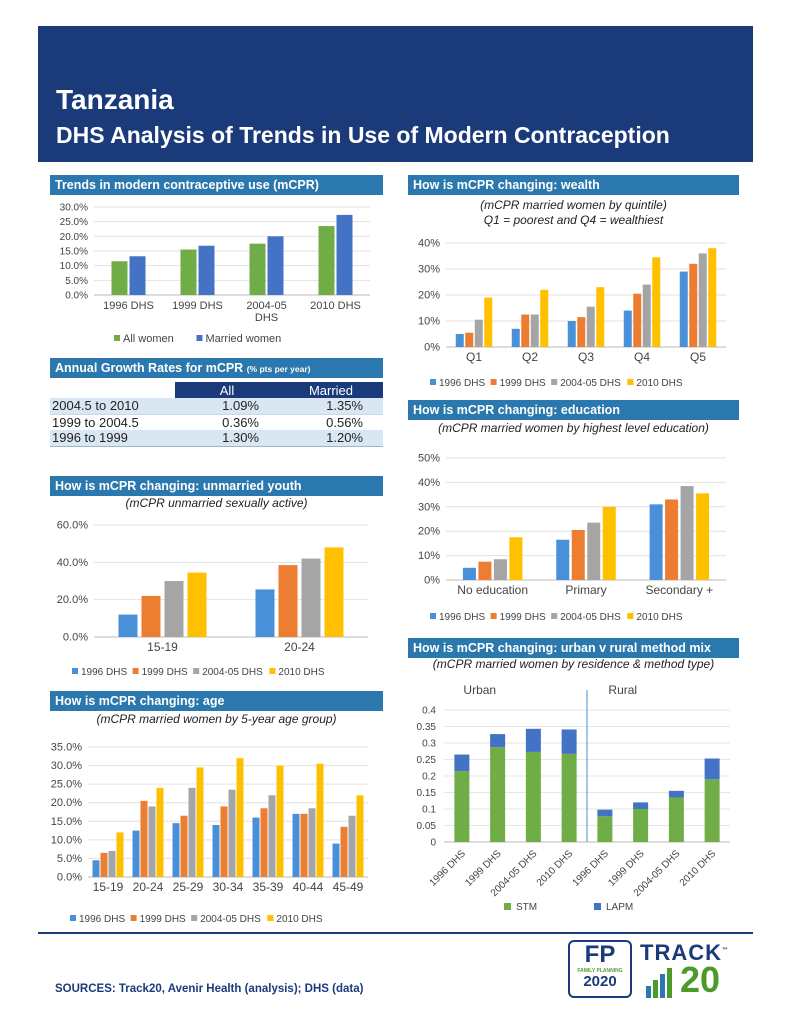 Image resolution: width=791 pixels, height=1024 pixels. I want to click on y-tick-label: 25.0%, so click(74, 222).